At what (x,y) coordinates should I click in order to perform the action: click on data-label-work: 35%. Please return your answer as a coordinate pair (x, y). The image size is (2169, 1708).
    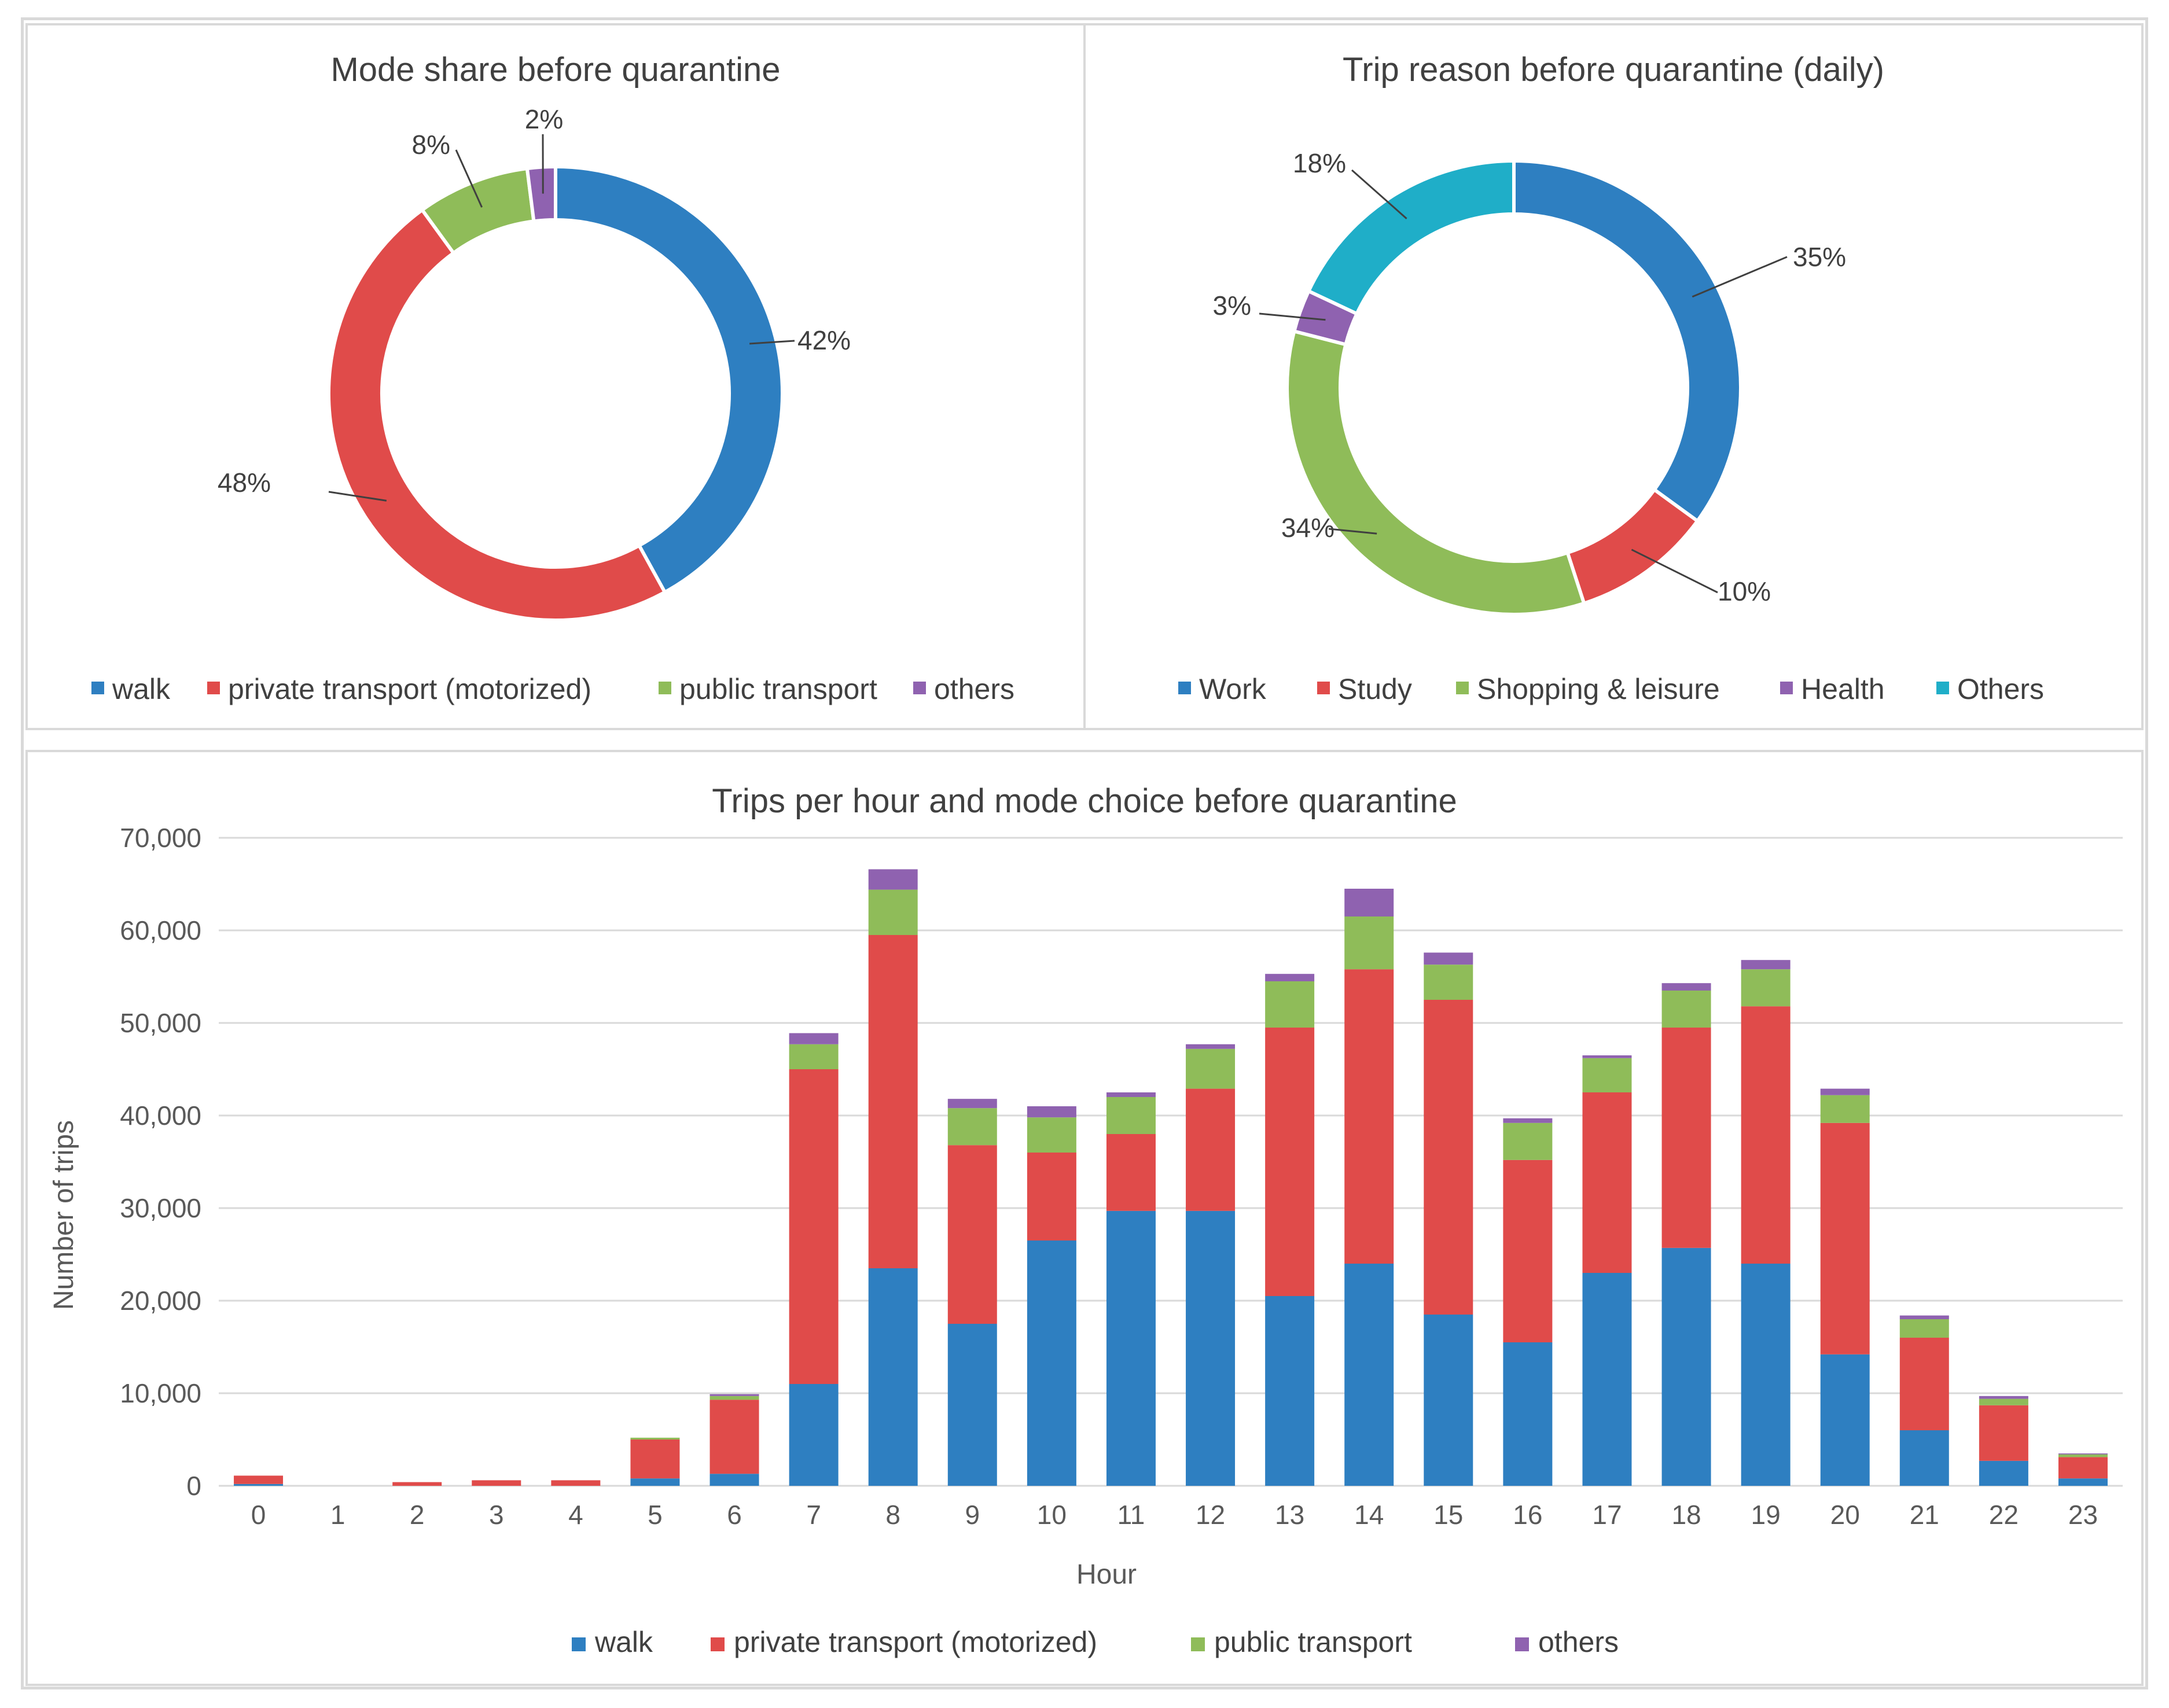
    Looking at the image, I should click on (1819, 257).